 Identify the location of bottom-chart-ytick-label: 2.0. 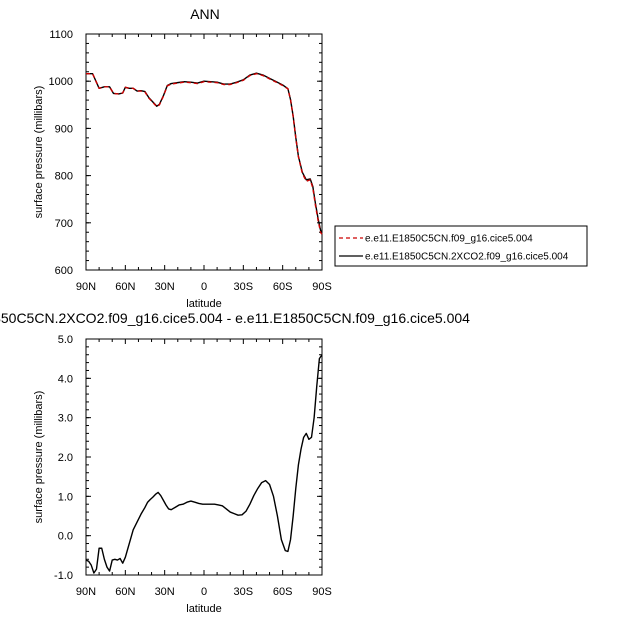
(65, 458).